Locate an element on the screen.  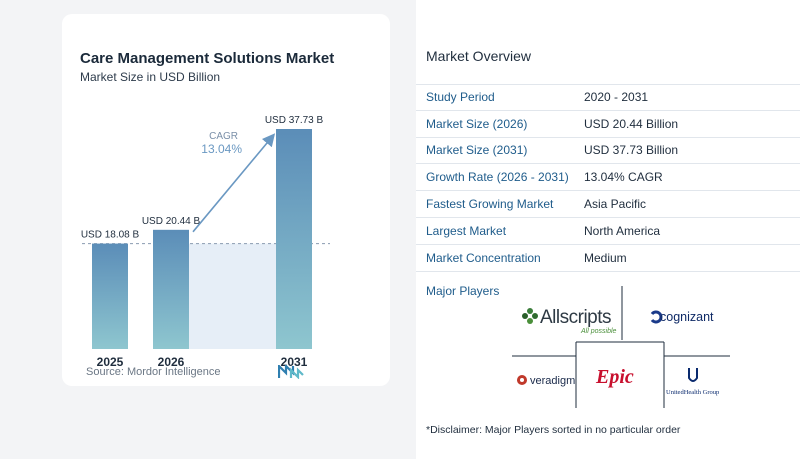
cagr-label: CAGR is located at coordinates (223, 136).